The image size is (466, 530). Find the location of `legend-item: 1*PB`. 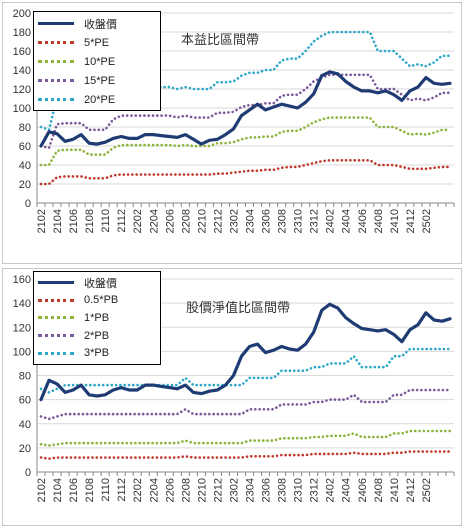

legend-item: 1*PB is located at coordinates (97, 318).